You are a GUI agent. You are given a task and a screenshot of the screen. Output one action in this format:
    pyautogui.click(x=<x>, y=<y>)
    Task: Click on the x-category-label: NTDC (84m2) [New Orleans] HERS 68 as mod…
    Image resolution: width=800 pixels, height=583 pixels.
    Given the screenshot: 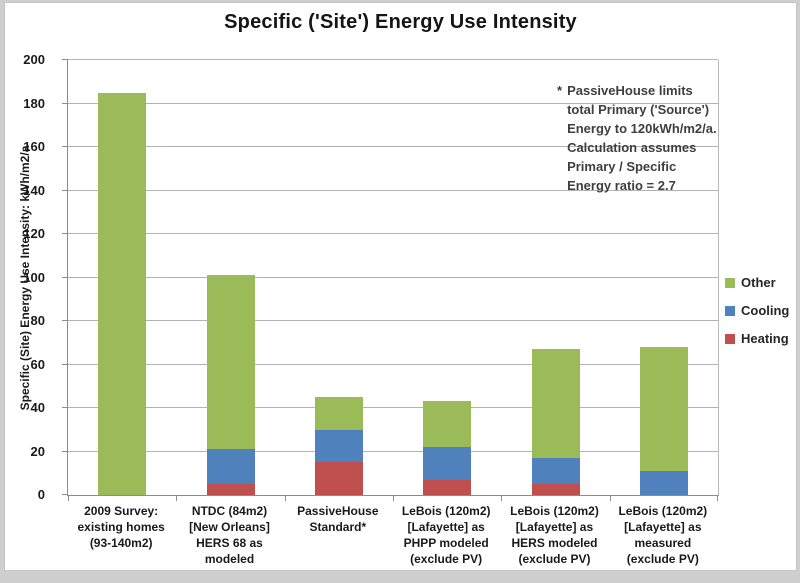 What is the action you would take?
    pyautogui.click(x=229, y=535)
    